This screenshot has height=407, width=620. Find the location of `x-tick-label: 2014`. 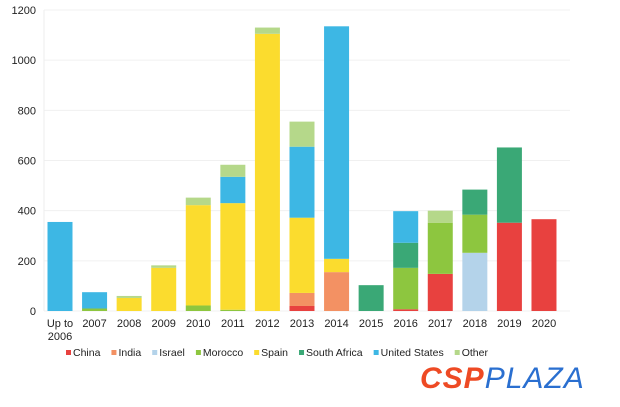

x-tick-label: 2014 is located at coordinates (336, 324).